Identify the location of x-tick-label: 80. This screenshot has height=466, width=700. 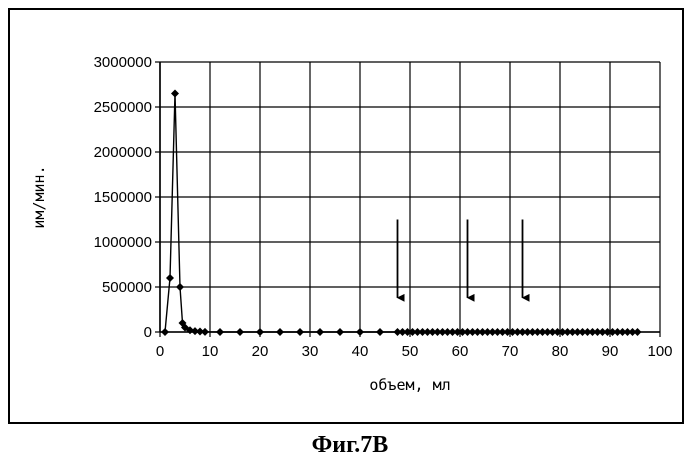
(560, 351).